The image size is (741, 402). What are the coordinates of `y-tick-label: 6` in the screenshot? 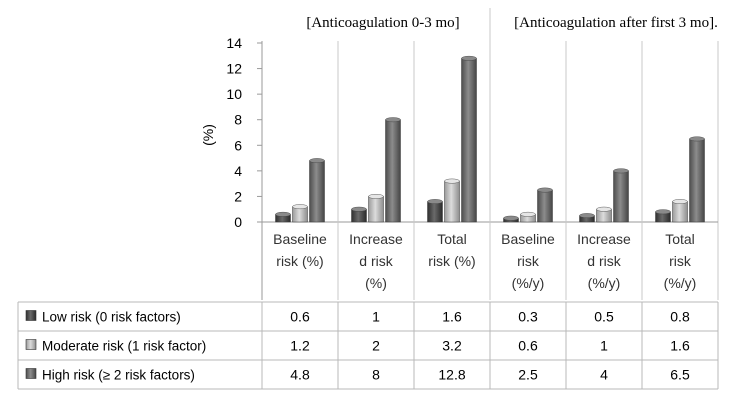 It's located at (238, 145).